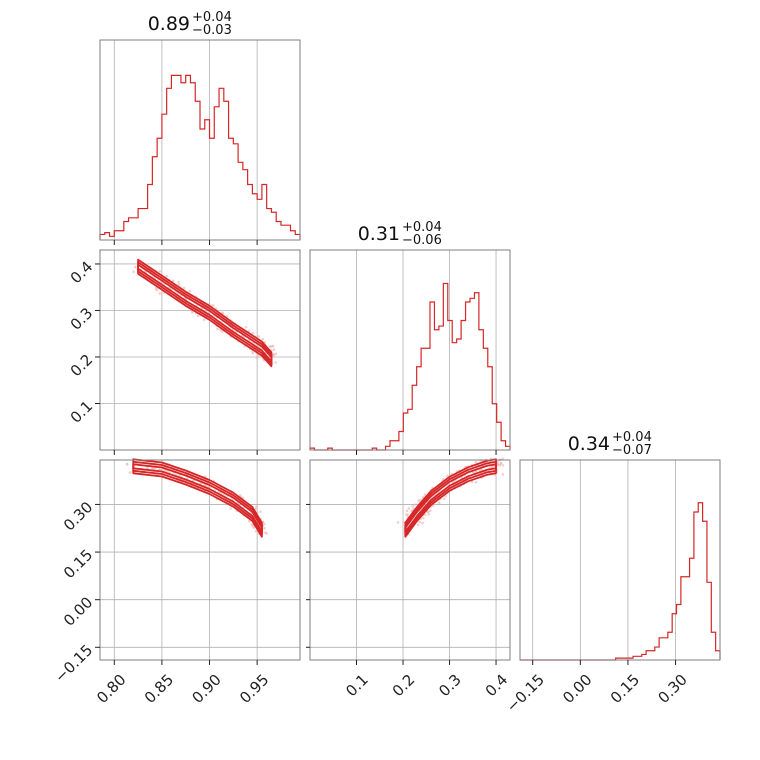 The width and height of the screenshot is (760, 760). What do you see at coordinates (525, 693) in the screenshot?
I see `tick-label-x: −0.15` at bounding box center [525, 693].